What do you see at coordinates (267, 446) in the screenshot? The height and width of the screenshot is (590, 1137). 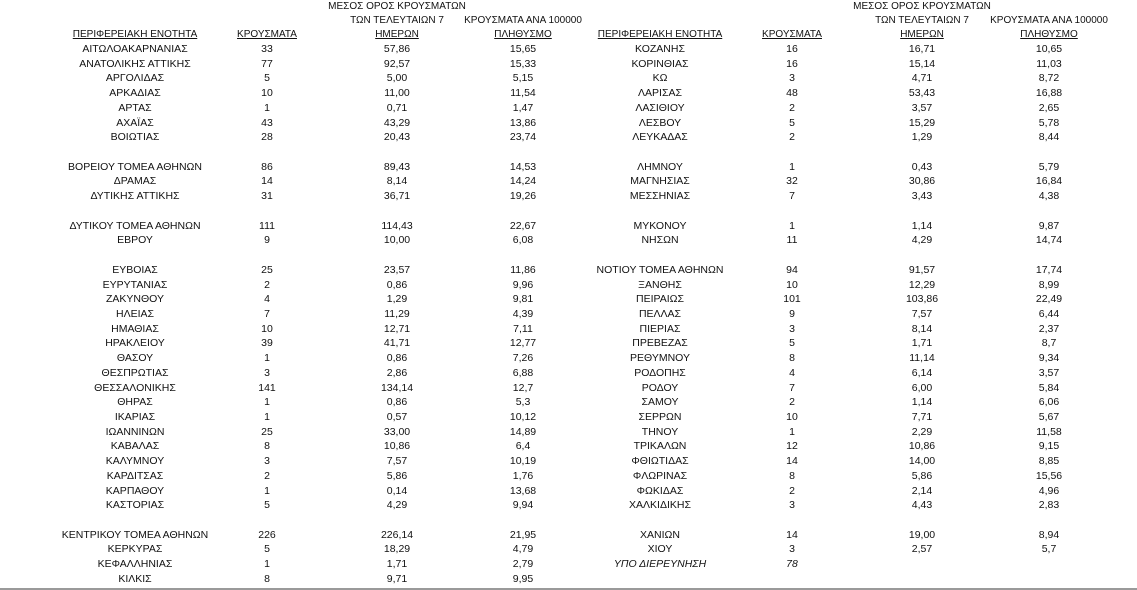 I see `cell-value: 8` at bounding box center [267, 446].